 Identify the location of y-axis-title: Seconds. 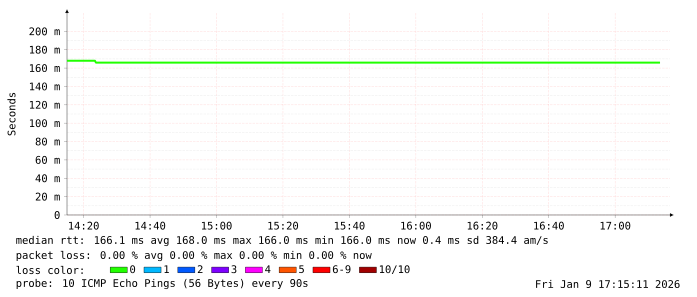
(11, 114).